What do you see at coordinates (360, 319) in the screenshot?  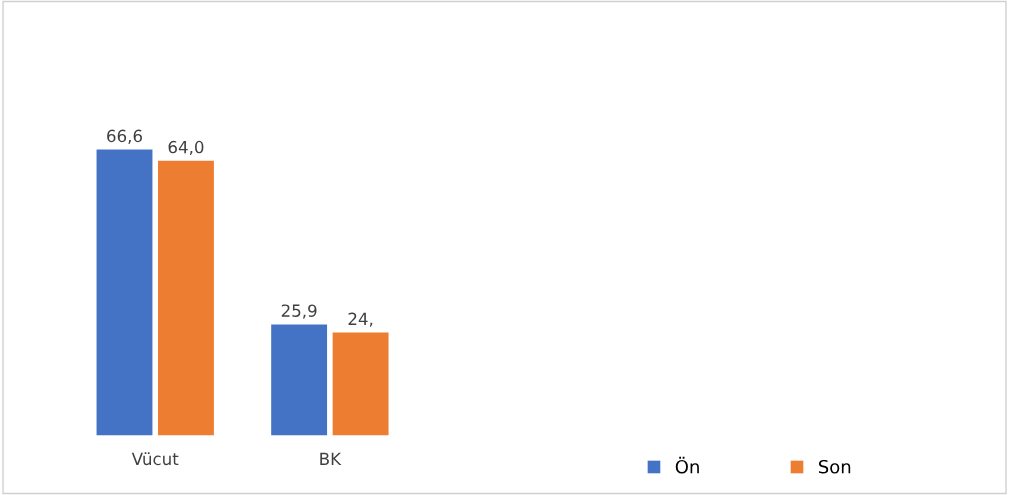 I see `data-label: 24,` at bounding box center [360, 319].